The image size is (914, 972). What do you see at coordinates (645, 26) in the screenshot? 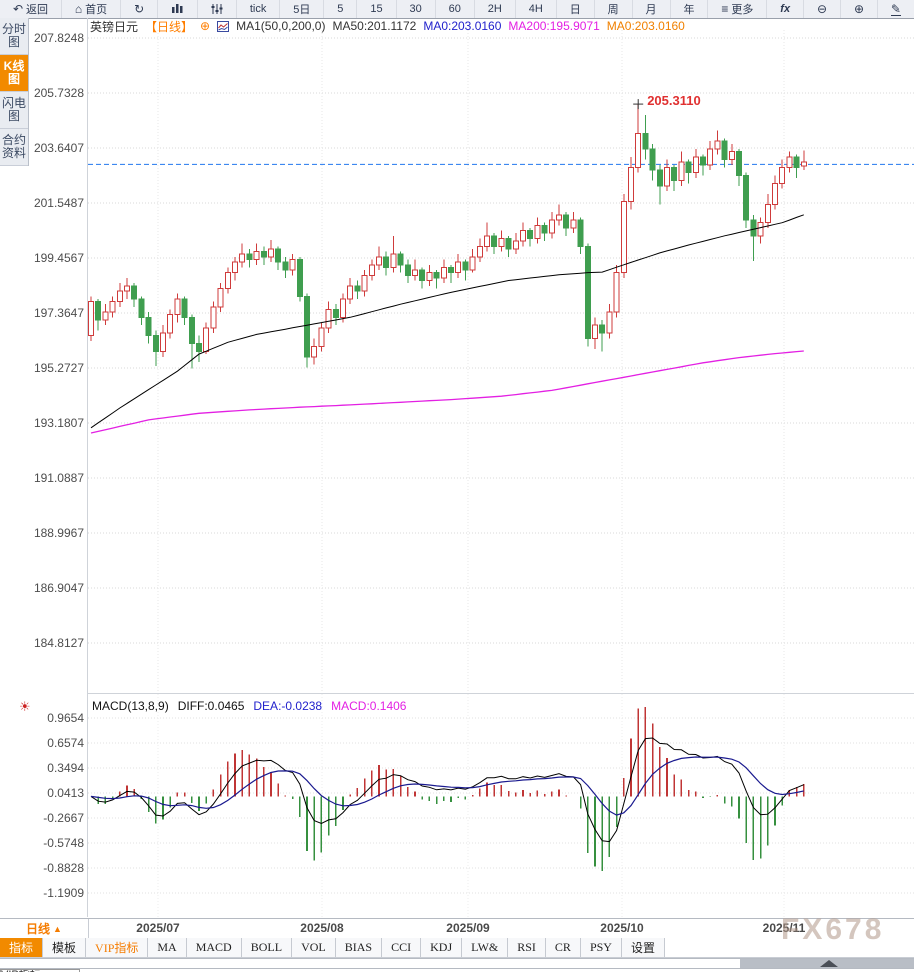
I see `ma0-orange-value: MA0:203.0160` at bounding box center [645, 26].